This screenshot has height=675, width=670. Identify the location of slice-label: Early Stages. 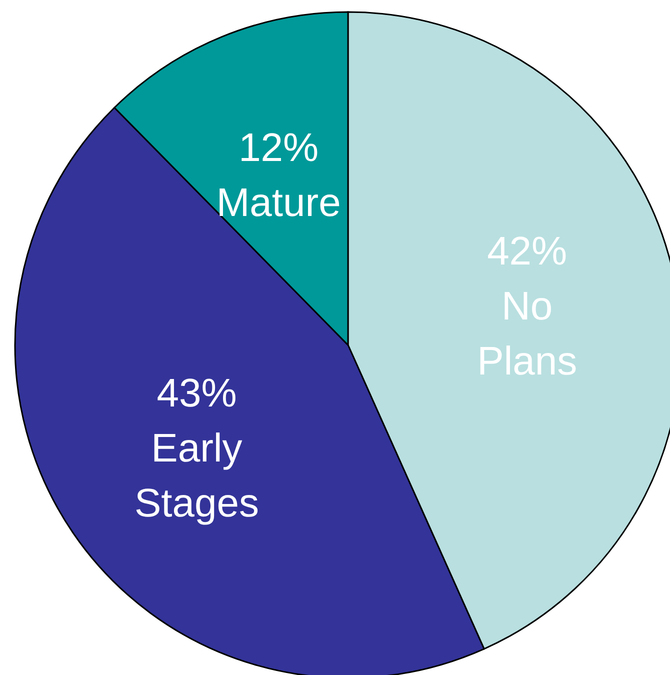
(197, 476).